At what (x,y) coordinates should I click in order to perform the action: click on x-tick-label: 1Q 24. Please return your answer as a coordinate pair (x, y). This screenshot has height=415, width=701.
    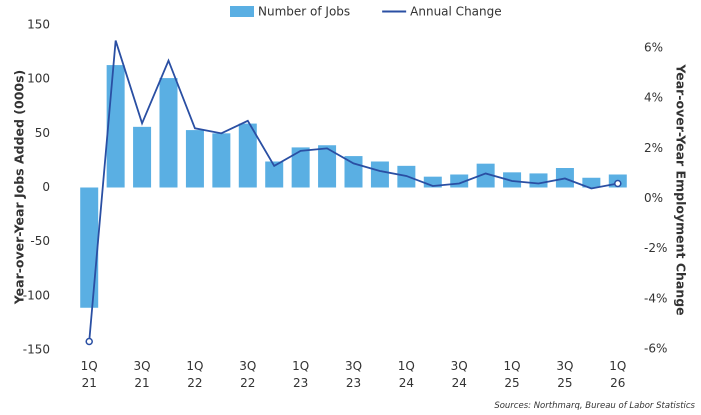
    Looking at the image, I should click on (406, 374).